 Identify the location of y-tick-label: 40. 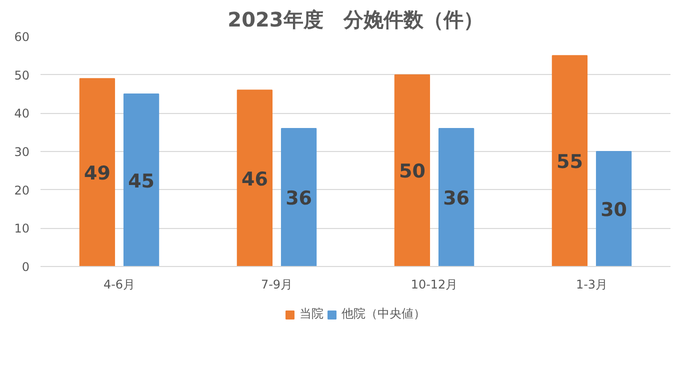
(22, 113).